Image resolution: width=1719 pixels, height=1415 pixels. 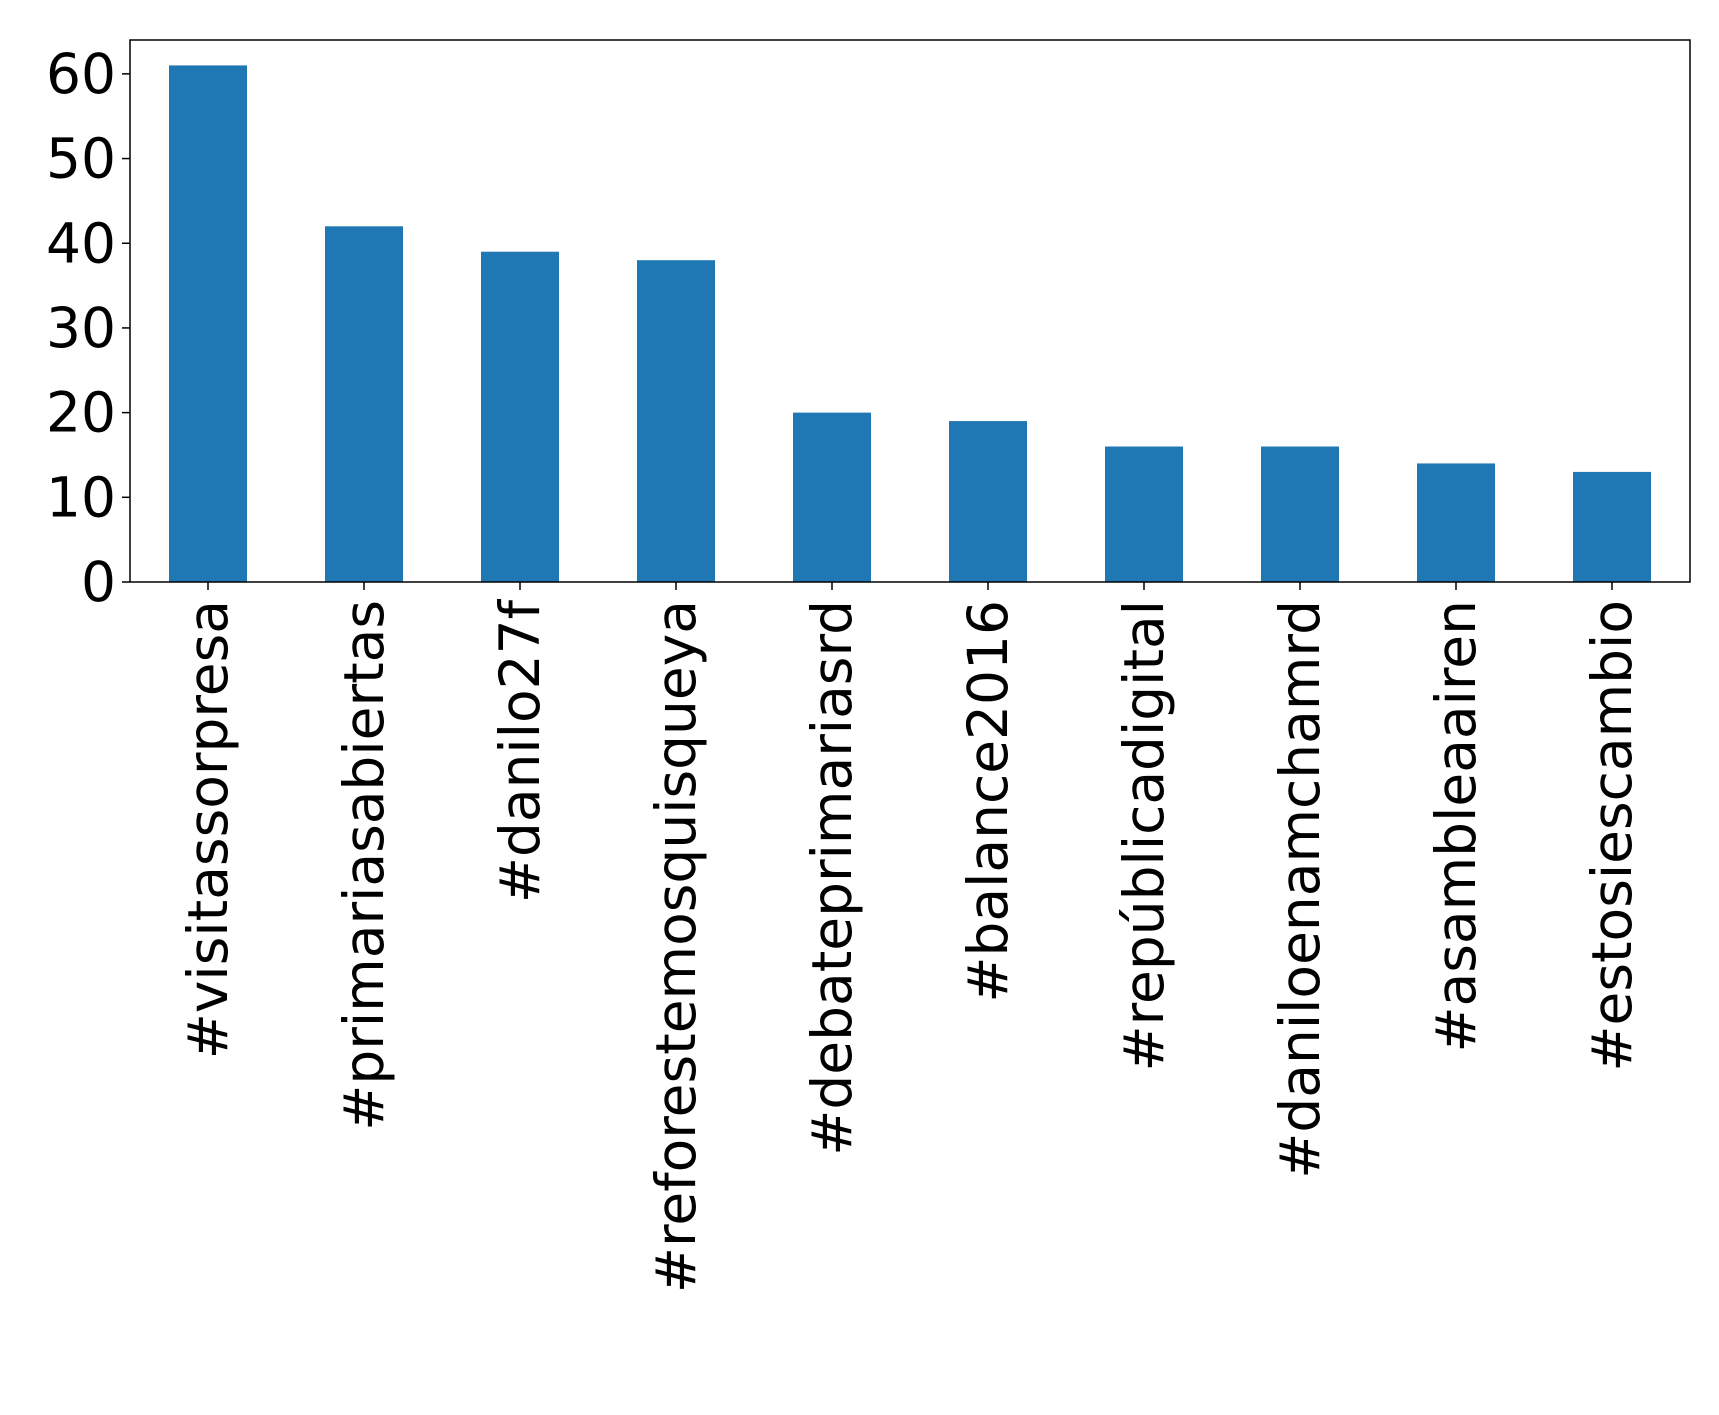 I want to click on x-tick-label: #daniloenamchamrd, so click(x=1300, y=889).